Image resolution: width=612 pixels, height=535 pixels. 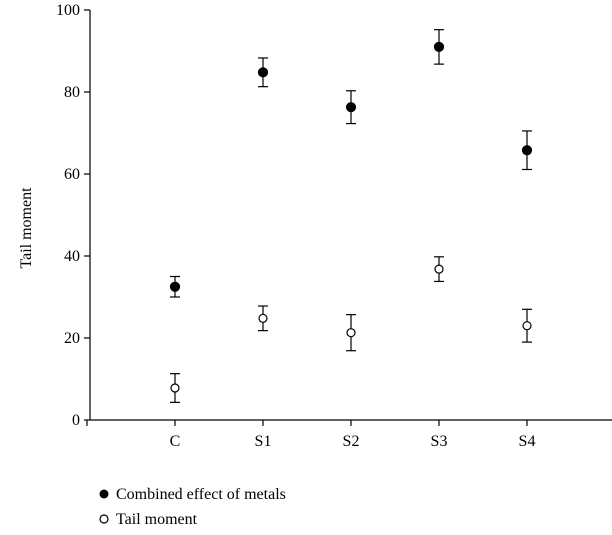 What do you see at coordinates (72, 256) in the screenshot?
I see `y-tick-label: 40` at bounding box center [72, 256].